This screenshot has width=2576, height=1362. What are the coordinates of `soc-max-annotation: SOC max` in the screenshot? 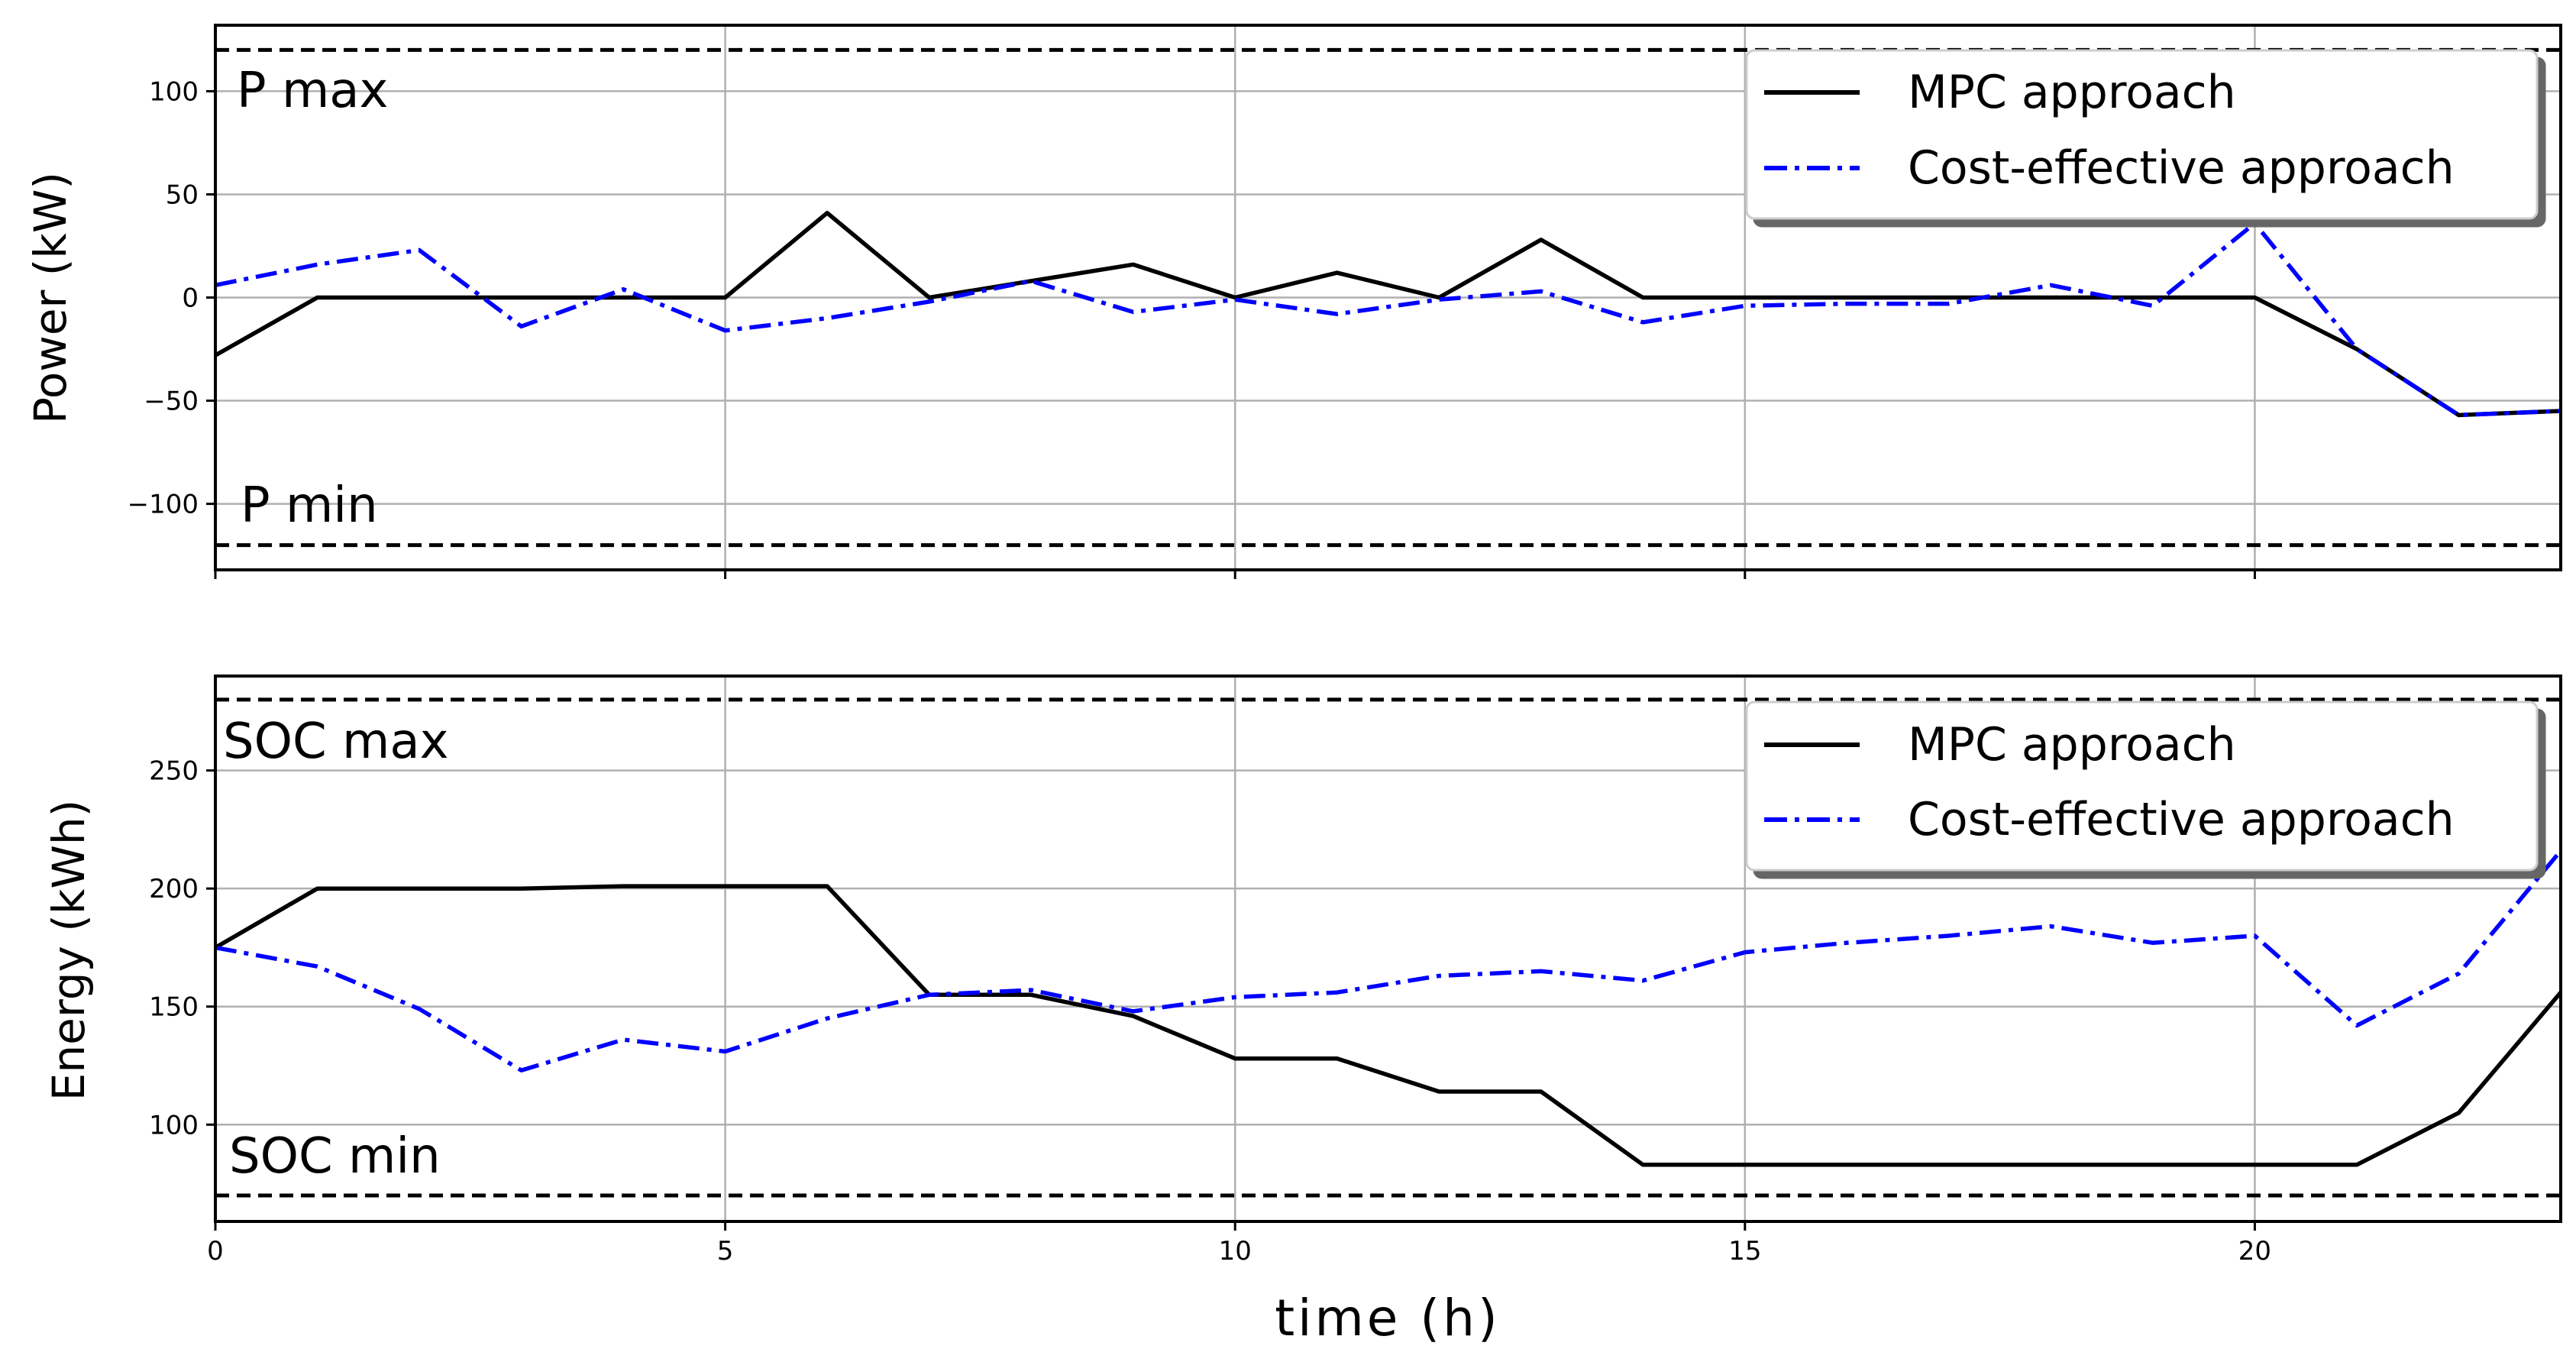 It's located at (335, 742).